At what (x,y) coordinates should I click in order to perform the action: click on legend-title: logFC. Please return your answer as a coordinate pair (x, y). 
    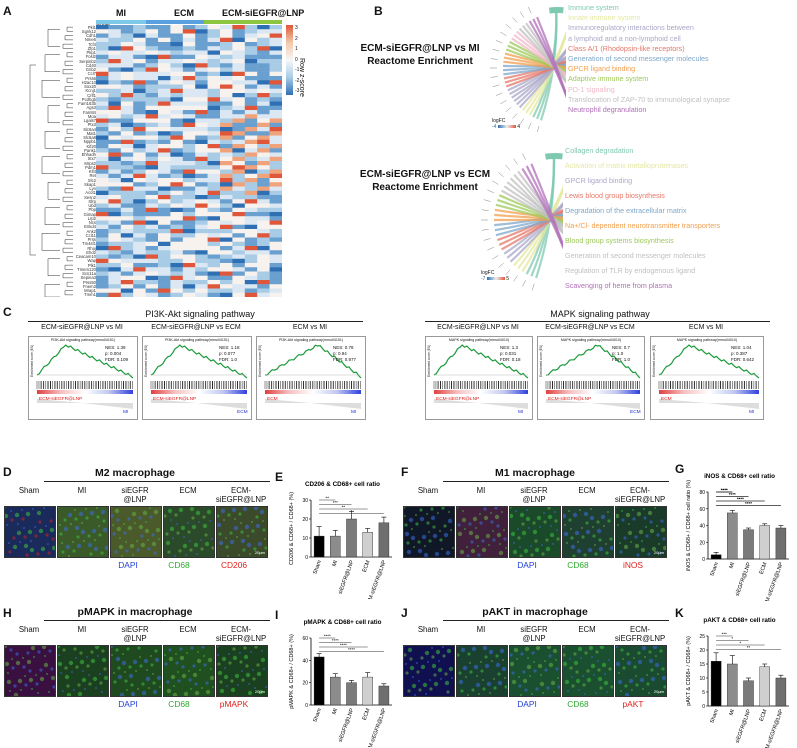
    Looking at the image, I should click on (499, 121).